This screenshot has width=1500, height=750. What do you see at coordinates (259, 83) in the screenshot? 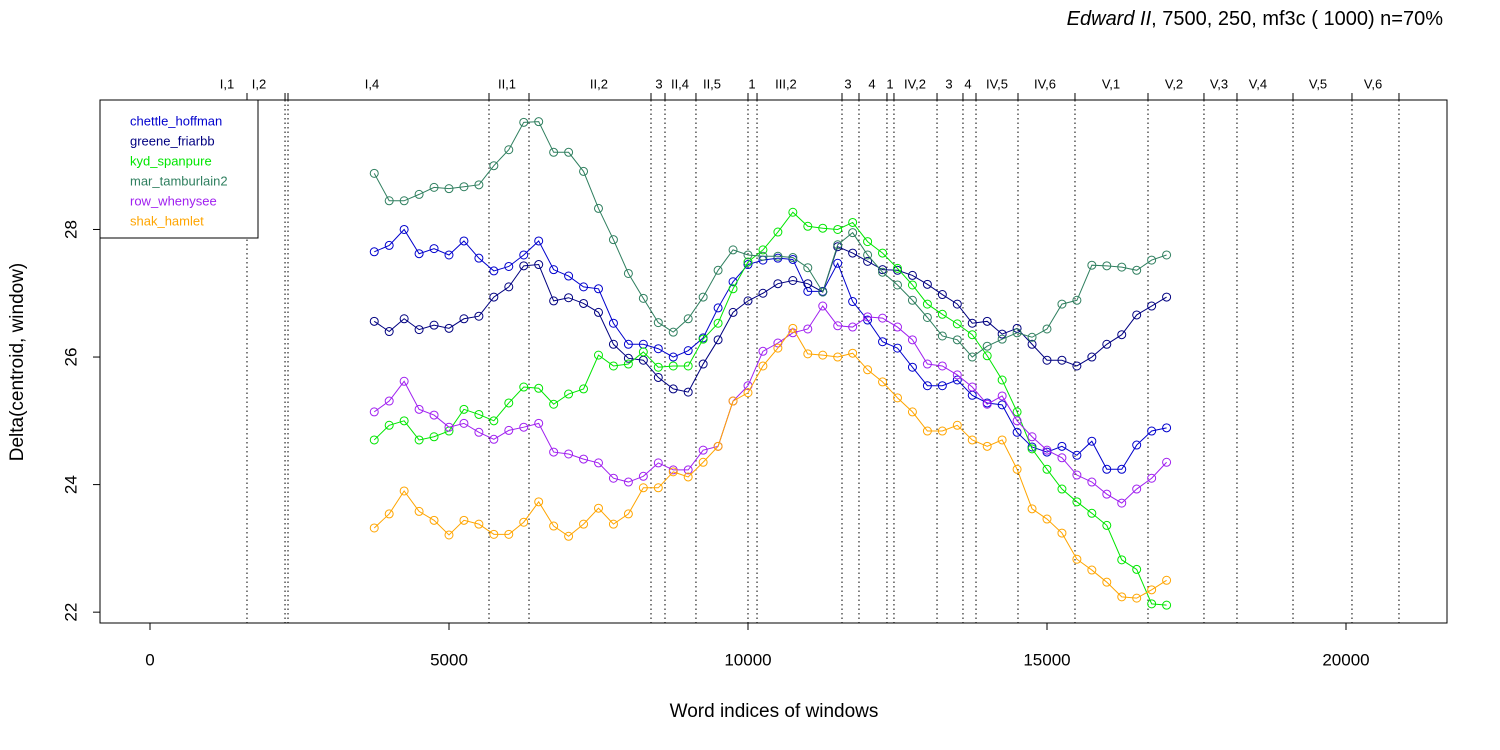
I see `scene-label: I,2` at bounding box center [259, 83].